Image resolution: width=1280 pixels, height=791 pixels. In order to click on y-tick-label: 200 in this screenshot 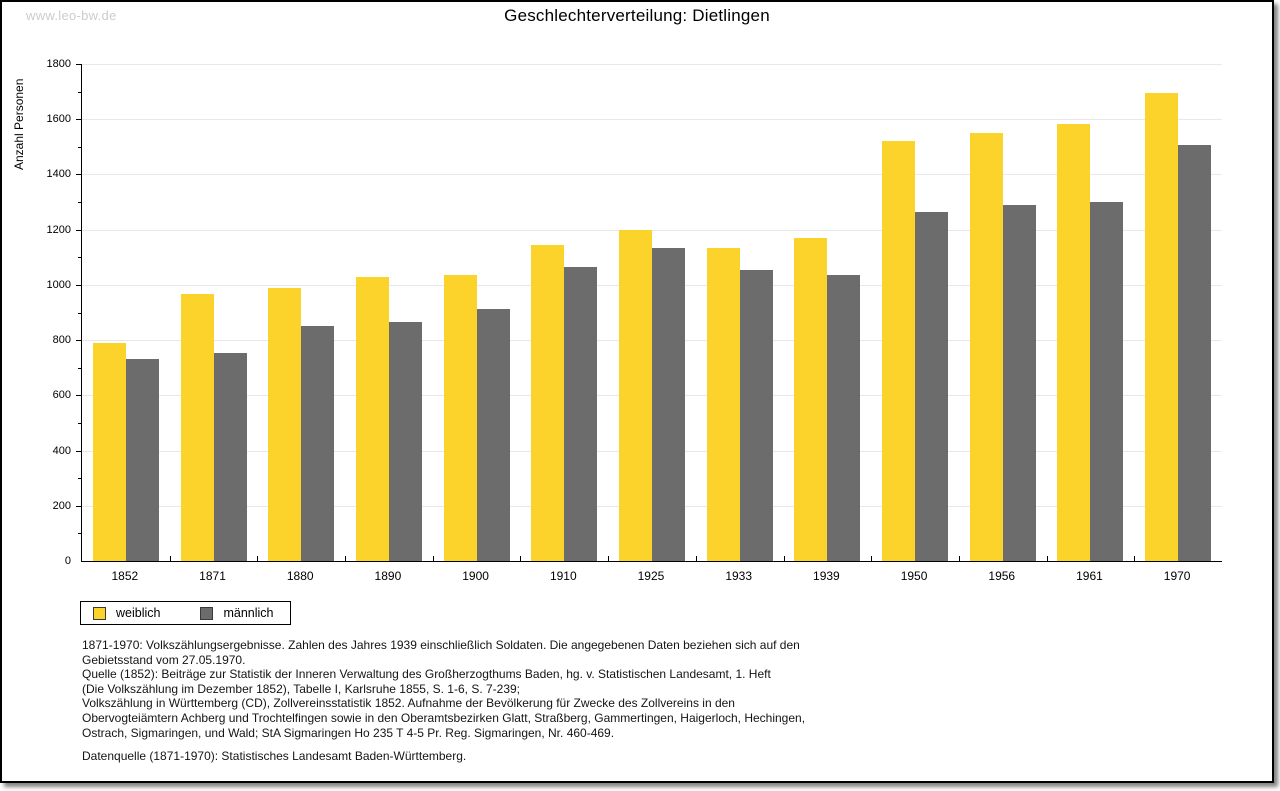, I will do `click(61, 505)`.